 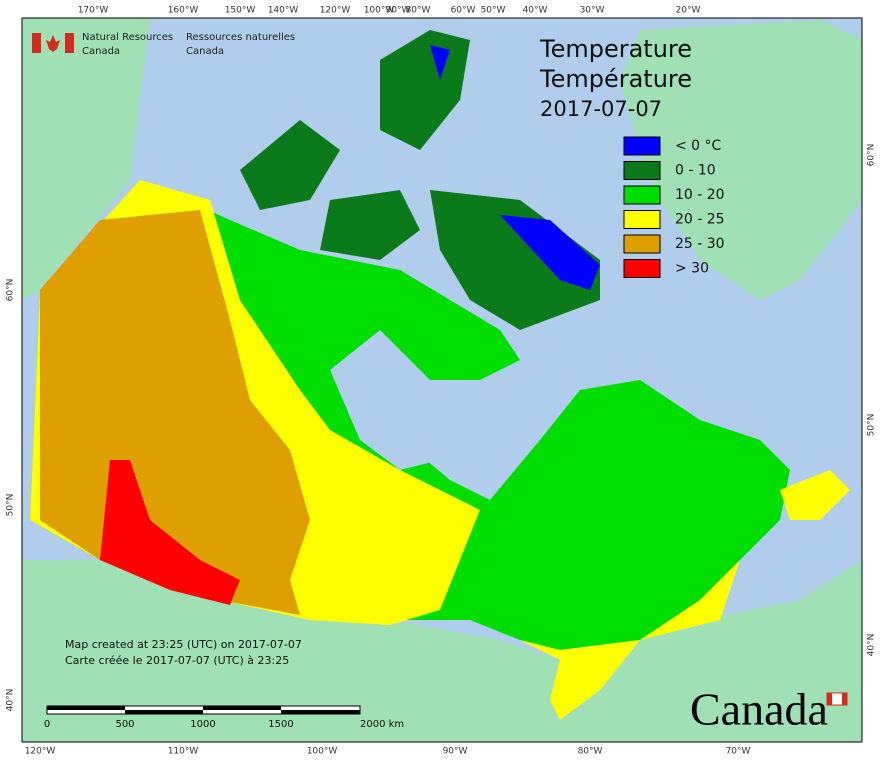 What do you see at coordinates (183, 11) in the screenshot?
I see `longitude-label: 160°W` at bounding box center [183, 11].